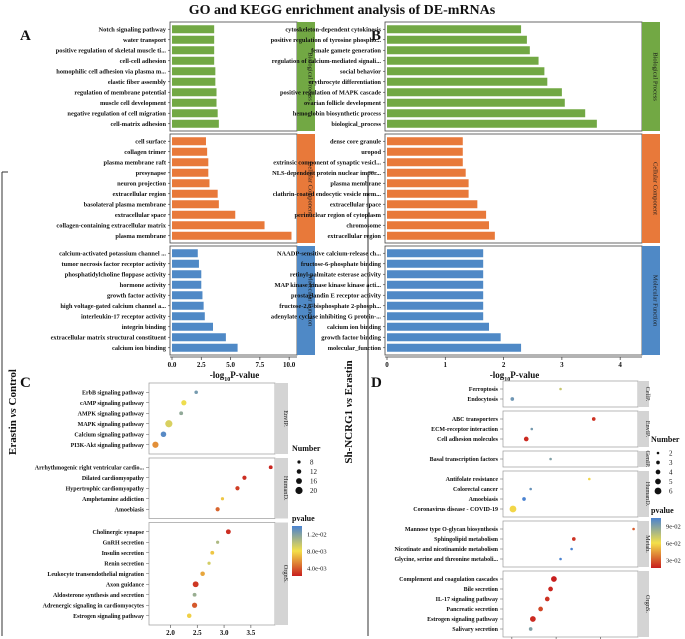 The image size is (685, 639). I want to click on x-tick-label: 2, so click(504, 365).